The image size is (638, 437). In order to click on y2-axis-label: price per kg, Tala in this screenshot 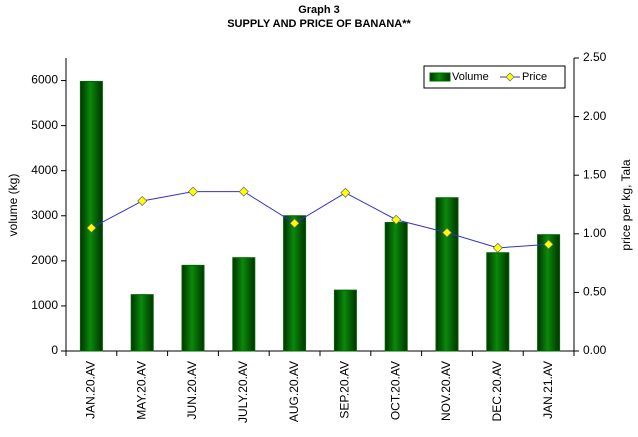, I will do `click(626, 204)`.